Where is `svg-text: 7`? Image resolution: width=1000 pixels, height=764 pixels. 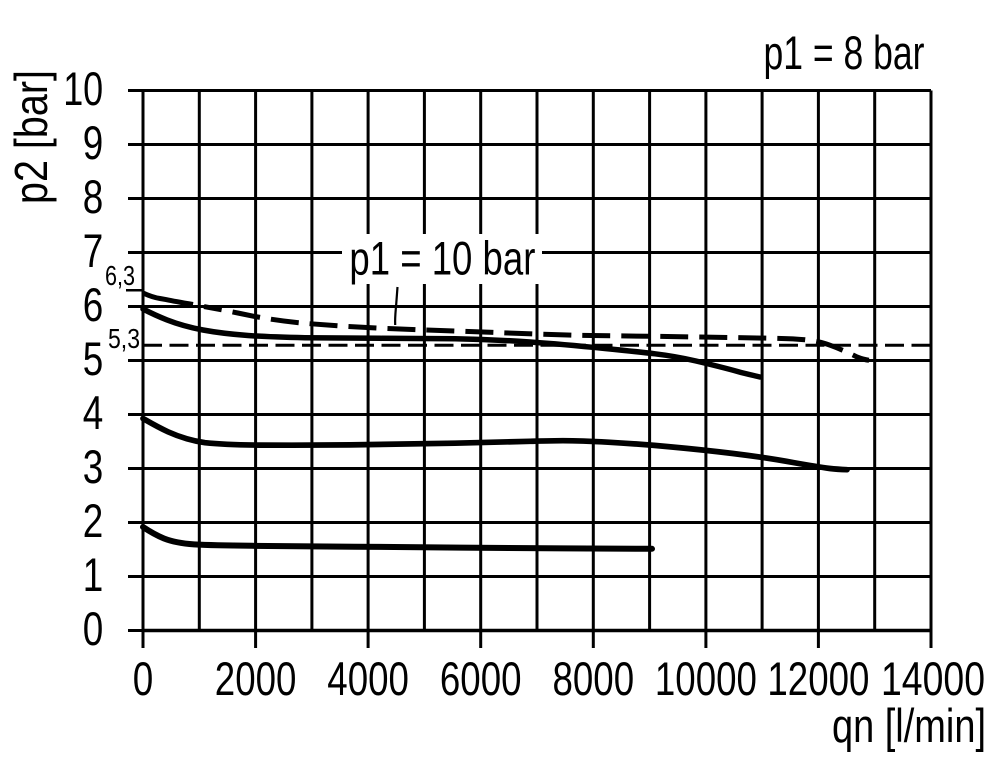 svg-text: 7 is located at coordinates (93, 251).